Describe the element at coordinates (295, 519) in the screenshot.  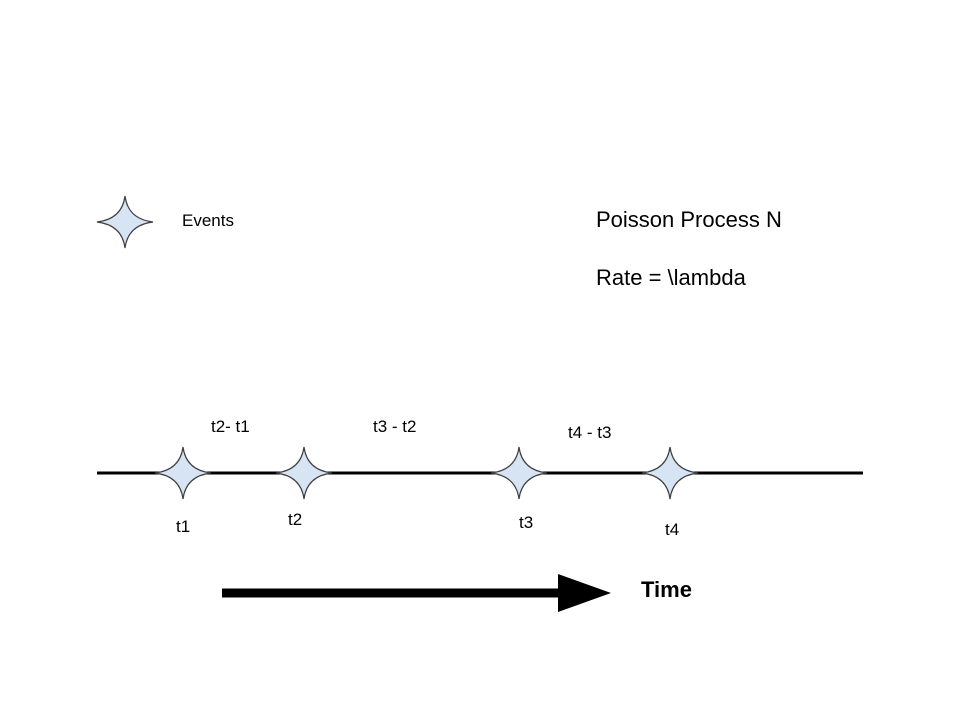
I see `event-time-label: t2` at that location.